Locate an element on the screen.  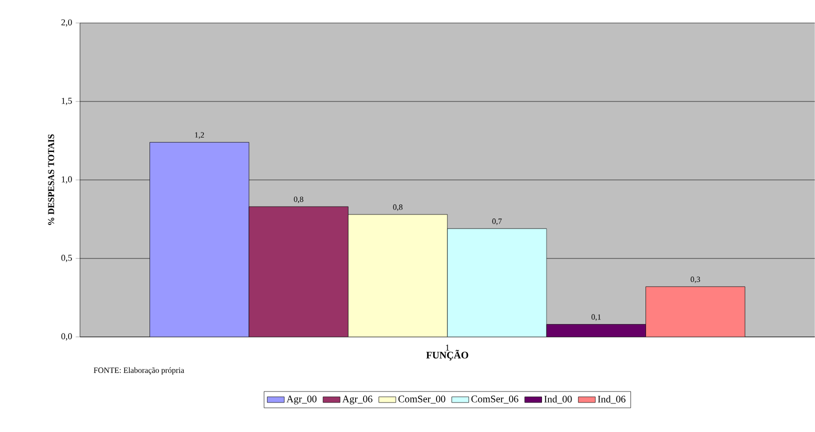
x-tick-label: 1 is located at coordinates (448, 347).